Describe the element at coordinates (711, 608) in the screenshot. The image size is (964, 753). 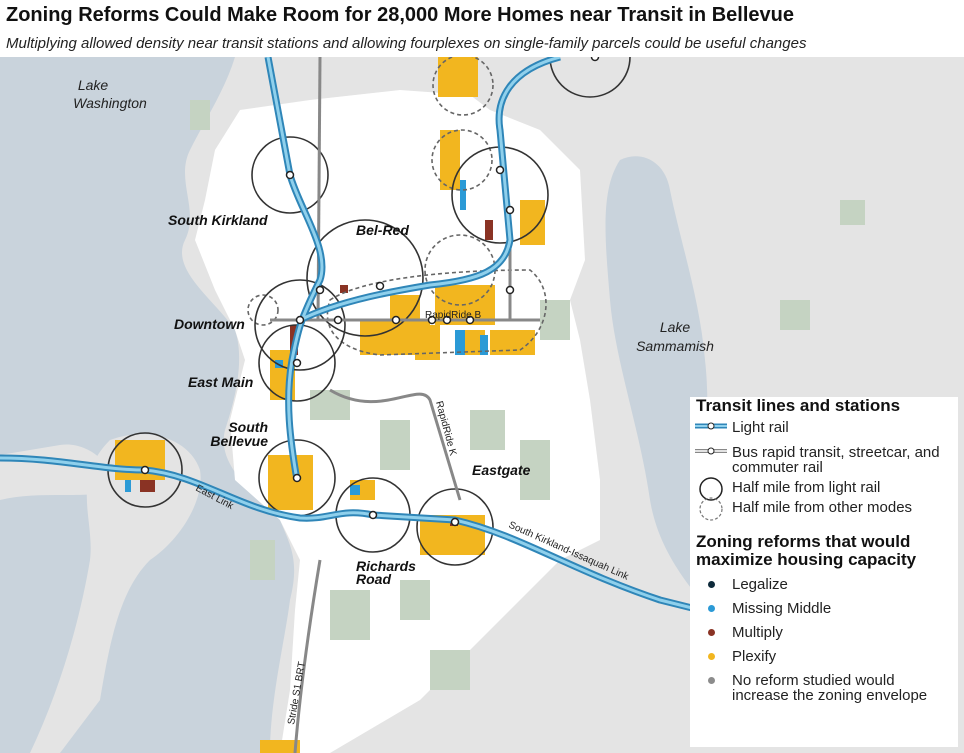
I see `missing-middle-dot-icon` at that location.